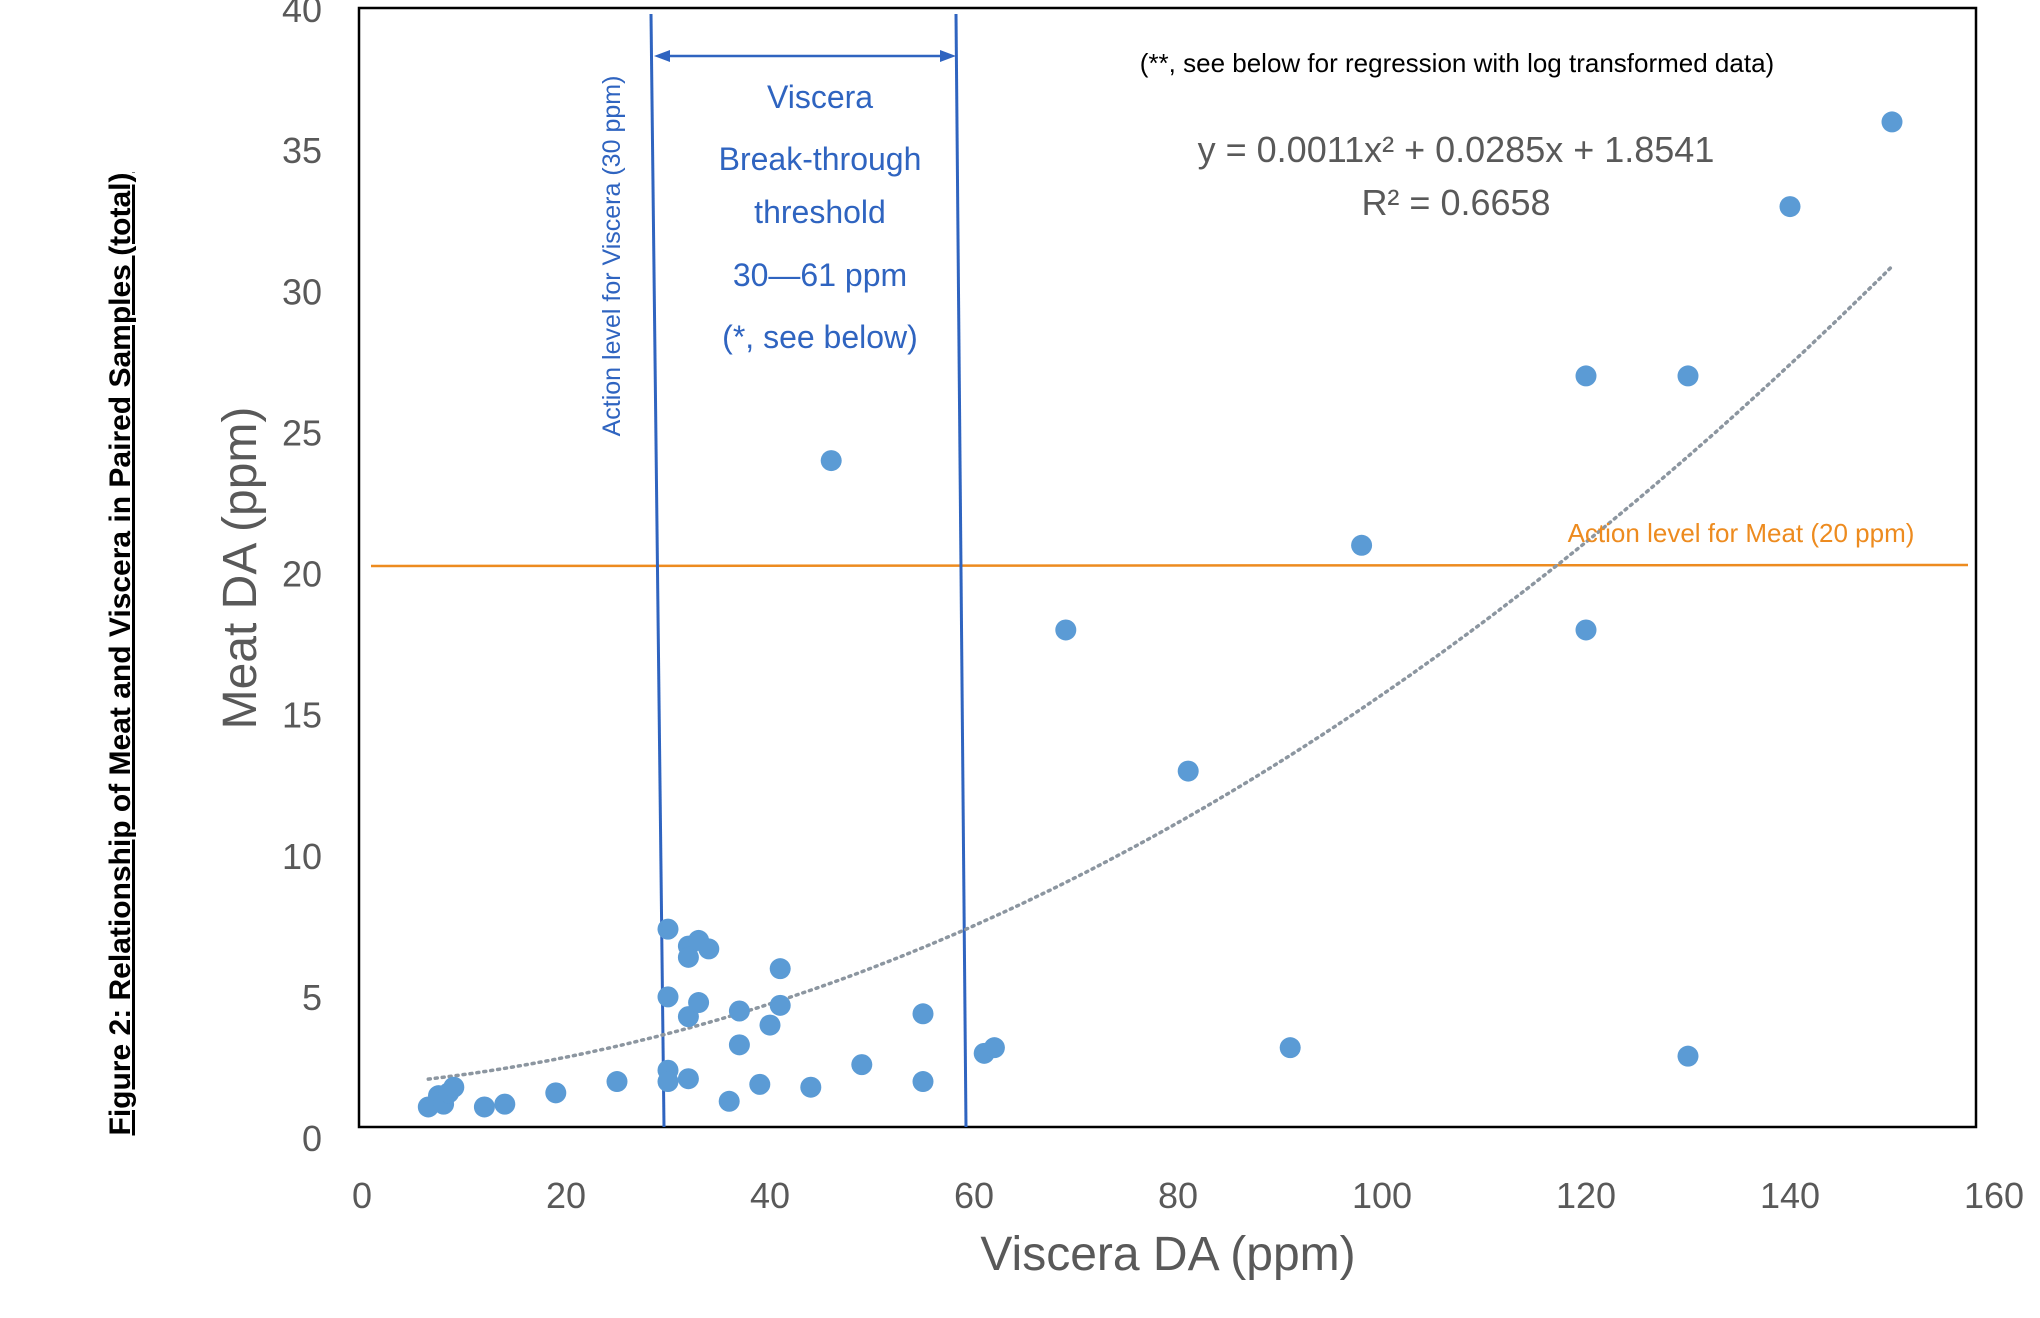 This screenshot has height=1318, width=2040. I want to click on y-tick-label: 10, so click(302, 856).